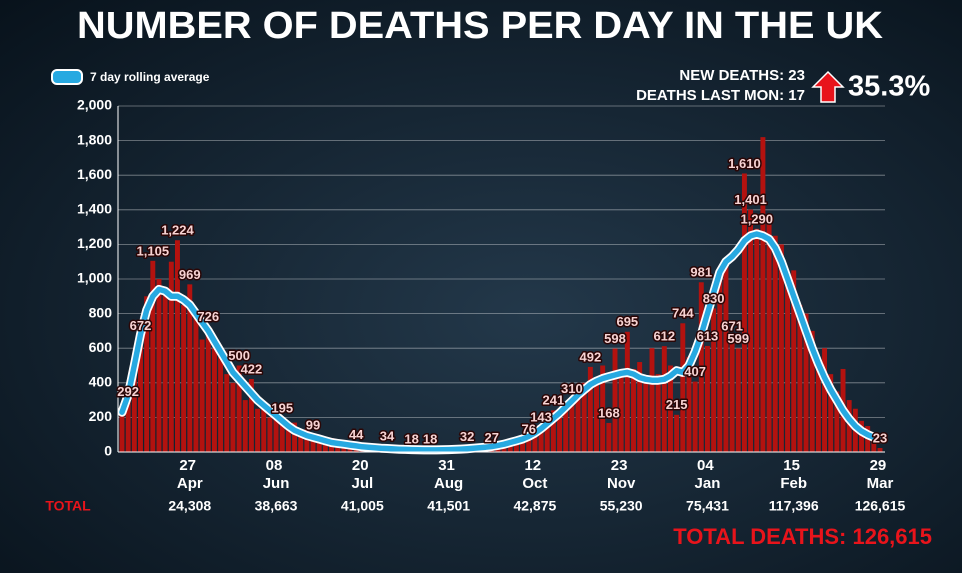 This screenshot has height=573, width=962. I want to click on totals-label: TOTAL, so click(68, 506).